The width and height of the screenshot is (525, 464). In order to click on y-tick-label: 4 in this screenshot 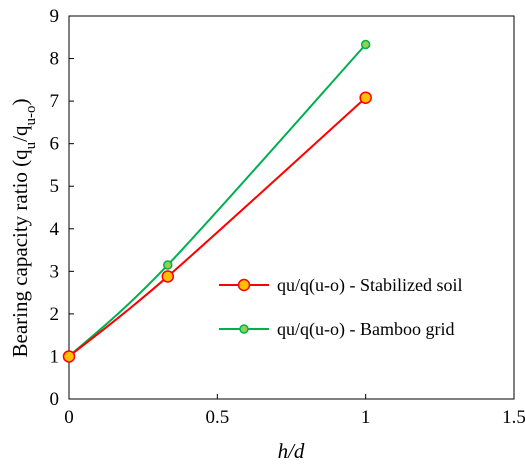, I will do `click(55, 229)`.